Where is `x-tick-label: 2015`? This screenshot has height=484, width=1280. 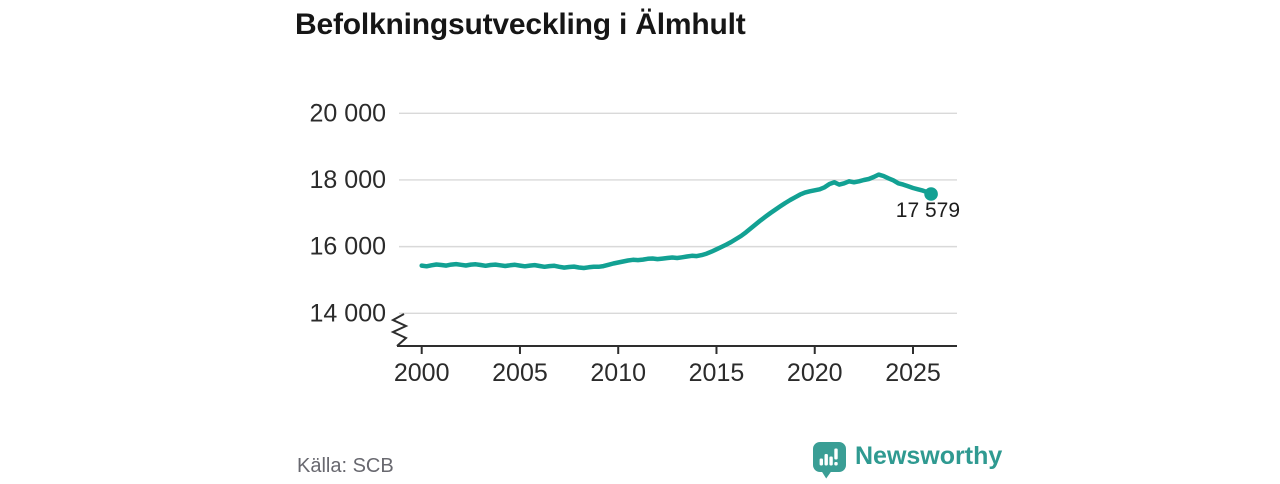
x-tick-label: 2015 is located at coordinates (717, 373).